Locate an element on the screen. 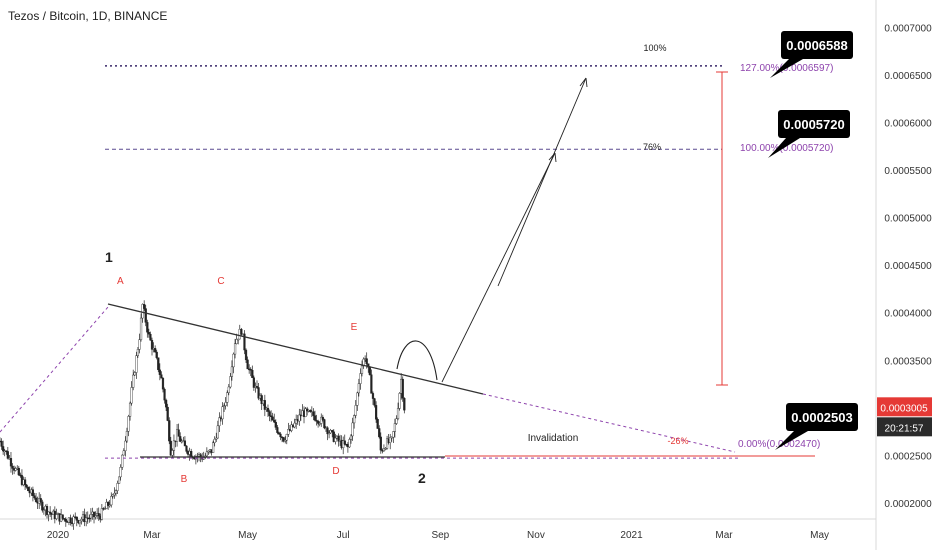 Image resolution: width=932 pixels, height=550 pixels. target-high-callout-pointer is located at coordinates (786, 68).